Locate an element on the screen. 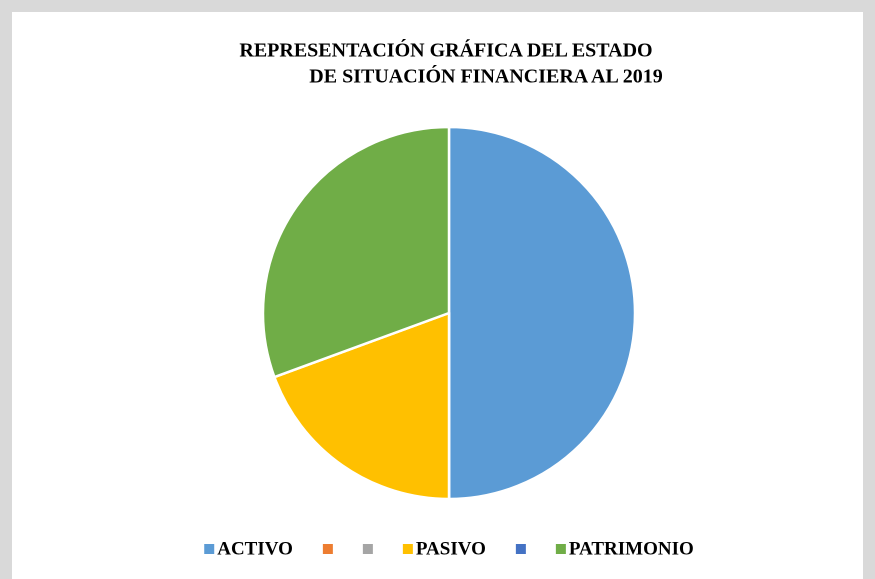  chart-title: REPRESENTACIÓN GRÁFICA DEL ESTADO is located at coordinates (445, 50).